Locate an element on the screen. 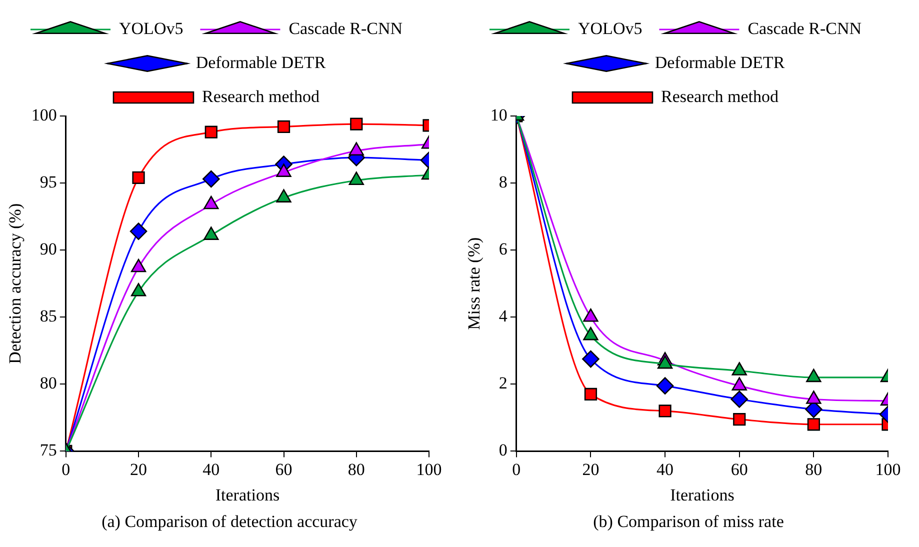 The width and height of the screenshot is (919, 547). y-tick-label: 95 is located at coordinates (48, 182).